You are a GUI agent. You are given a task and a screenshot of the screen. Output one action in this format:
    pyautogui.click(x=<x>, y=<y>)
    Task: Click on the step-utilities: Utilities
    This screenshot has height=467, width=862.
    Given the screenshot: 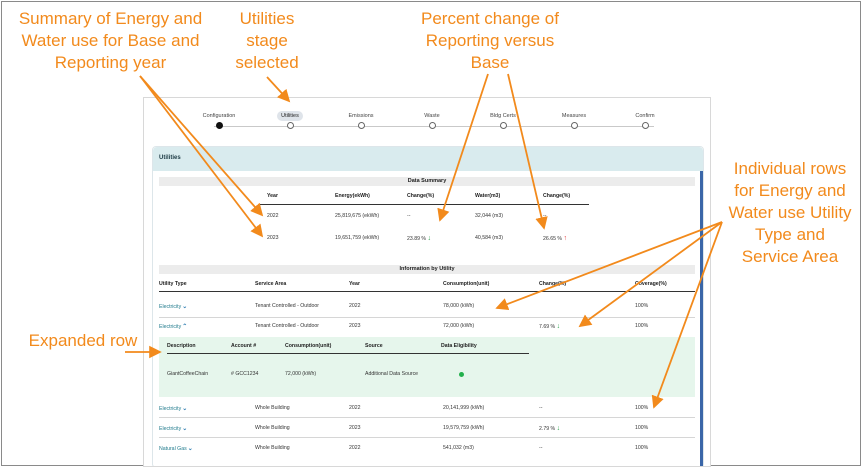 What is the action you would take?
    pyautogui.click(x=290, y=116)
    